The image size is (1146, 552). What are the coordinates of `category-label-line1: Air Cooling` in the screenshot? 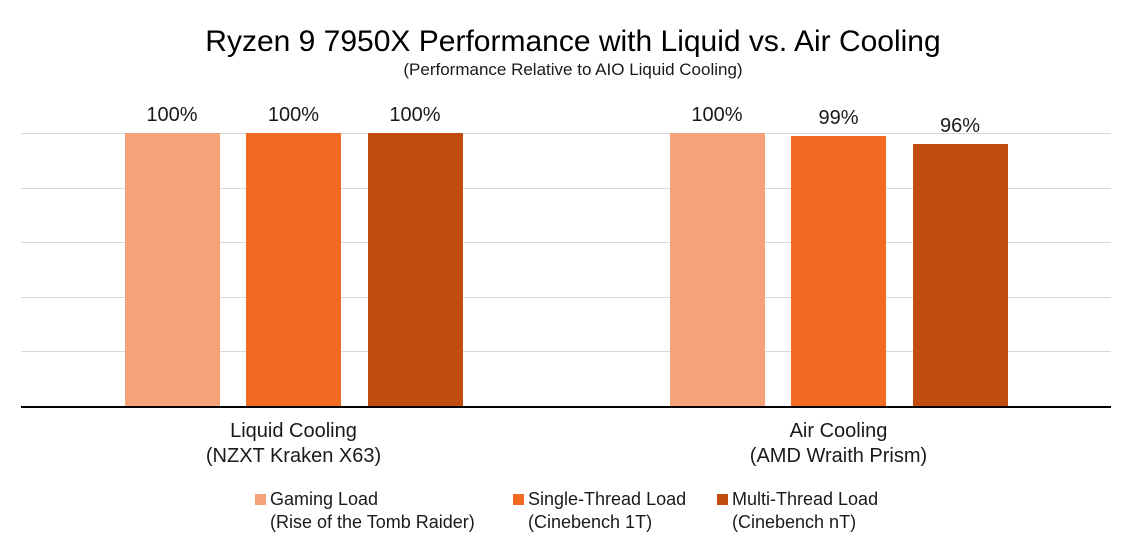 It's located at (838, 431).